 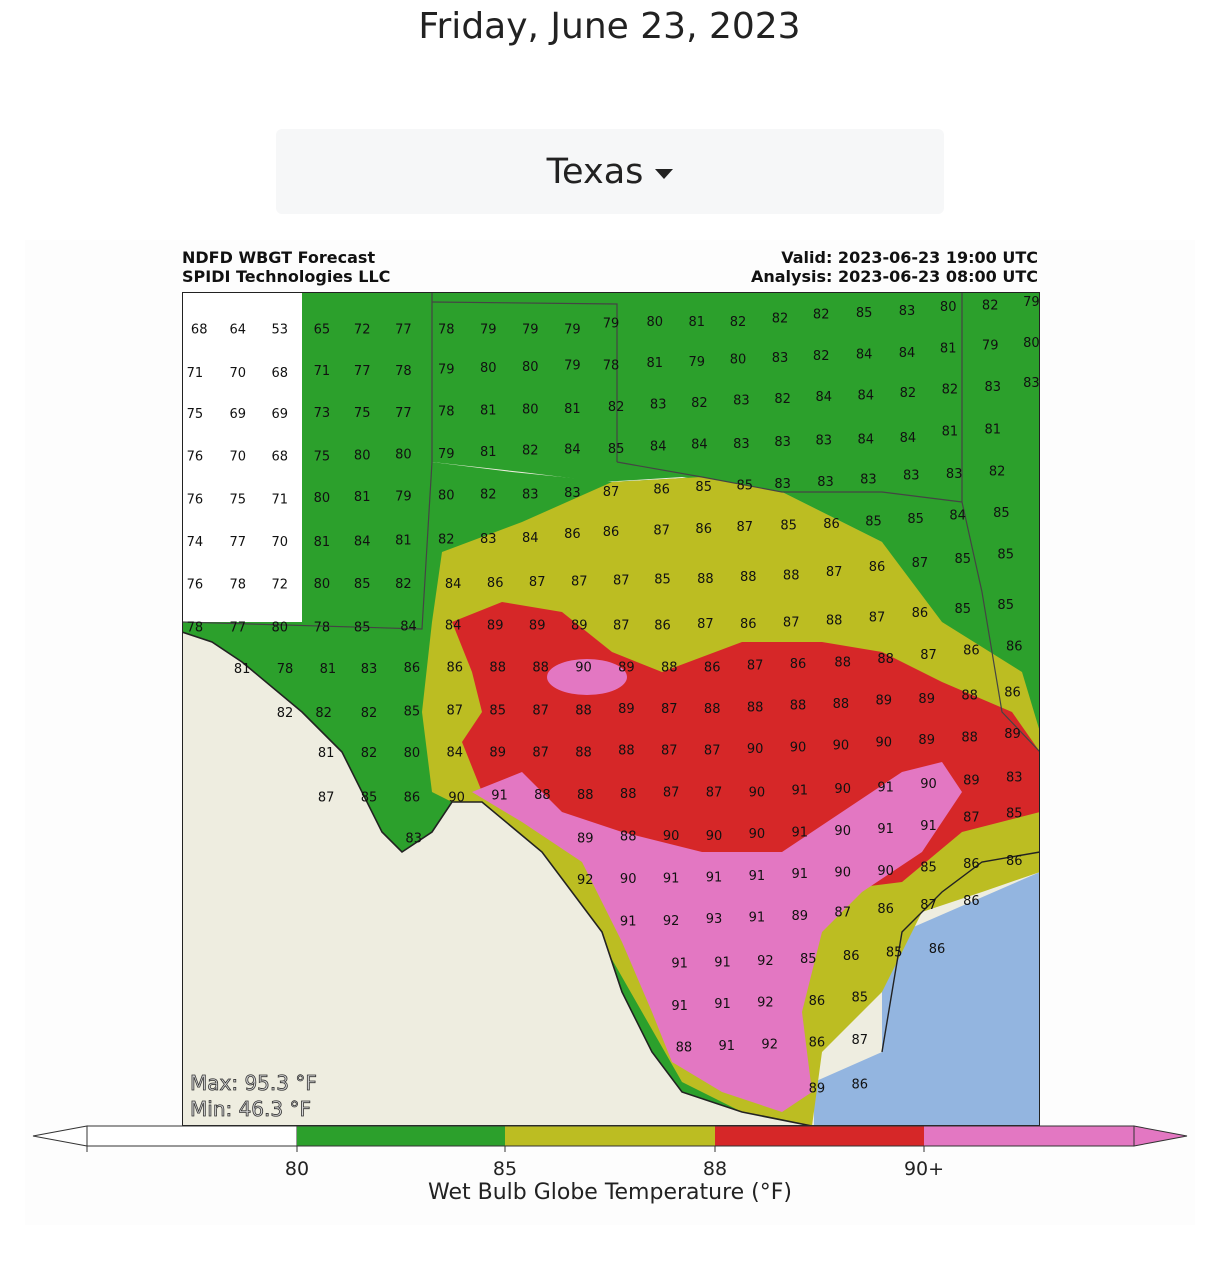 I want to click on colorbar-outline, so click(x=610, y=1136).